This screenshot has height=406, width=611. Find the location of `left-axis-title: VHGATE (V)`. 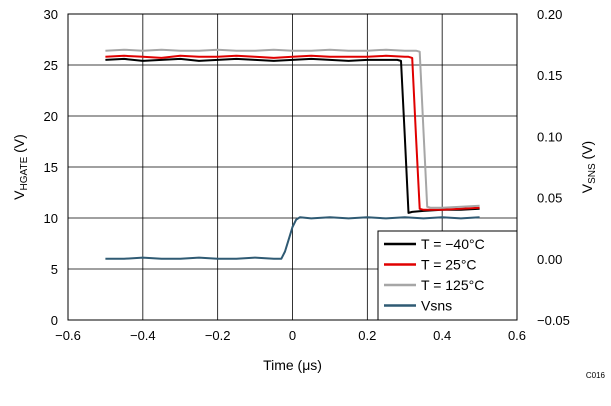

left-axis-title: VHGATE (V) is located at coordinates (20, 167).